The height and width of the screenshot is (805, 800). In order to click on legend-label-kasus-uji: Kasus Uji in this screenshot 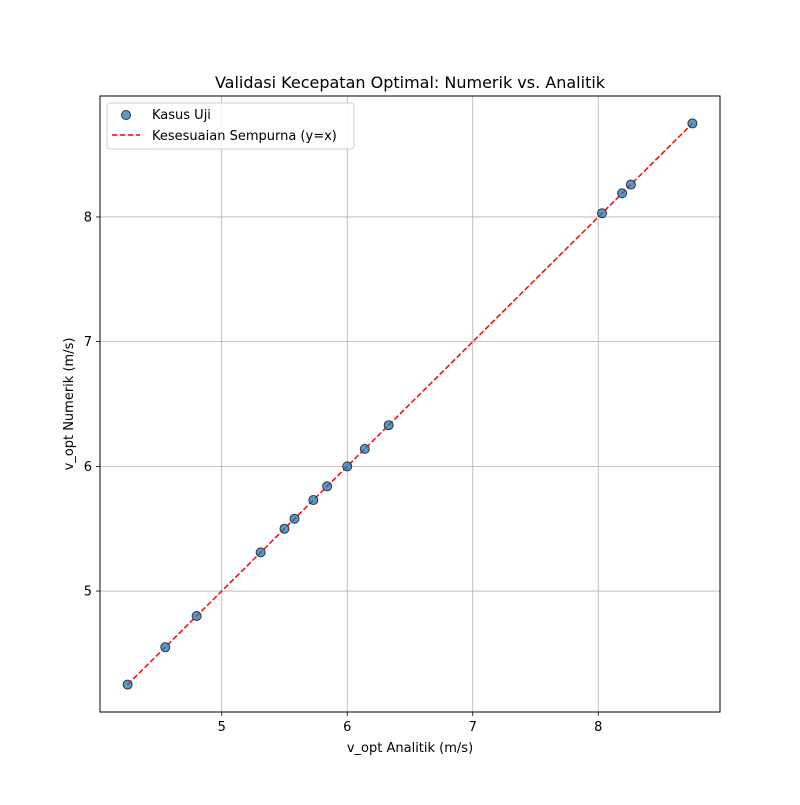, I will do `click(181, 115)`.